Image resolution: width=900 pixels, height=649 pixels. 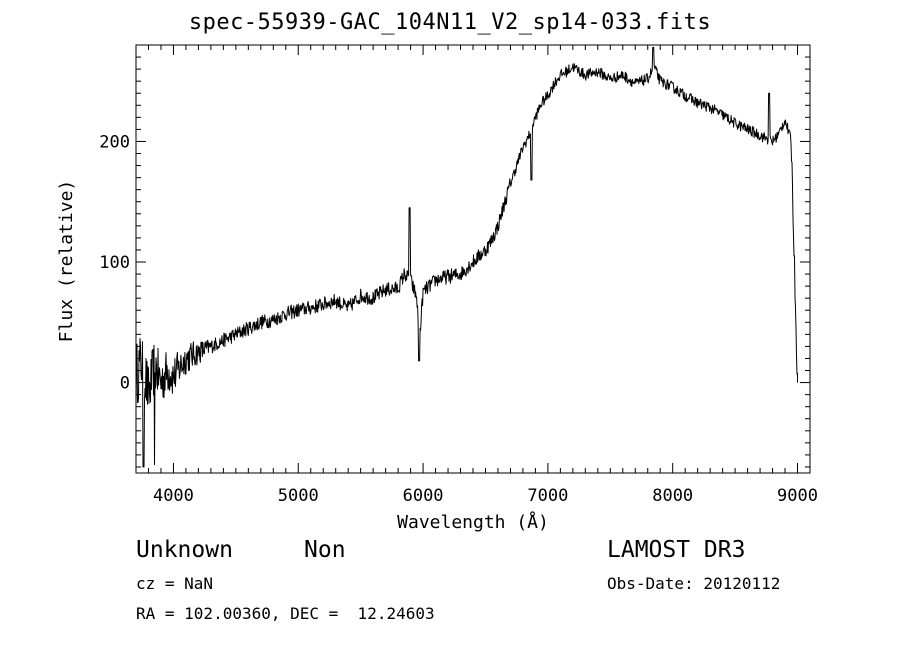 What do you see at coordinates (450, 22) in the screenshot?
I see `chart-title: spec-55939-GAC_104N11_V2_sp14-033.fits` at bounding box center [450, 22].